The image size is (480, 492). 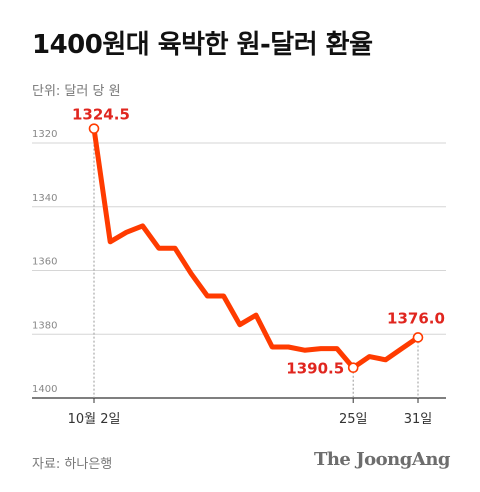 What do you see at coordinates (416, 318) in the screenshot?
I see `data-label: 1376.0` at bounding box center [416, 318].